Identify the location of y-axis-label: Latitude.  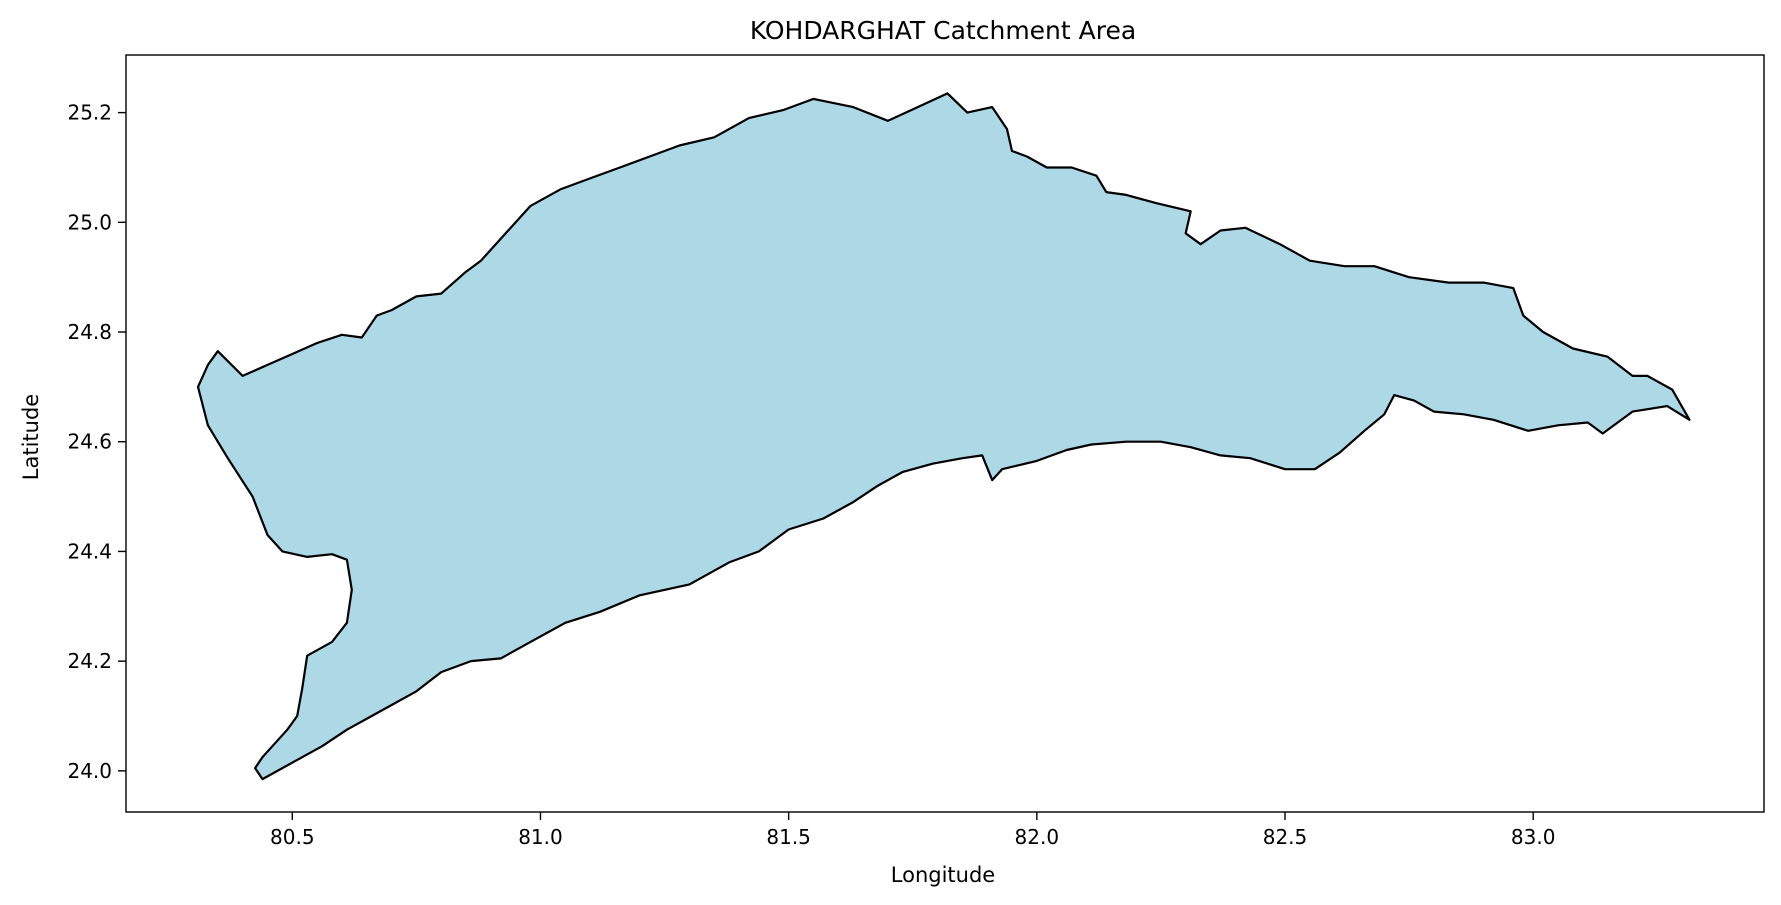
(31, 437).